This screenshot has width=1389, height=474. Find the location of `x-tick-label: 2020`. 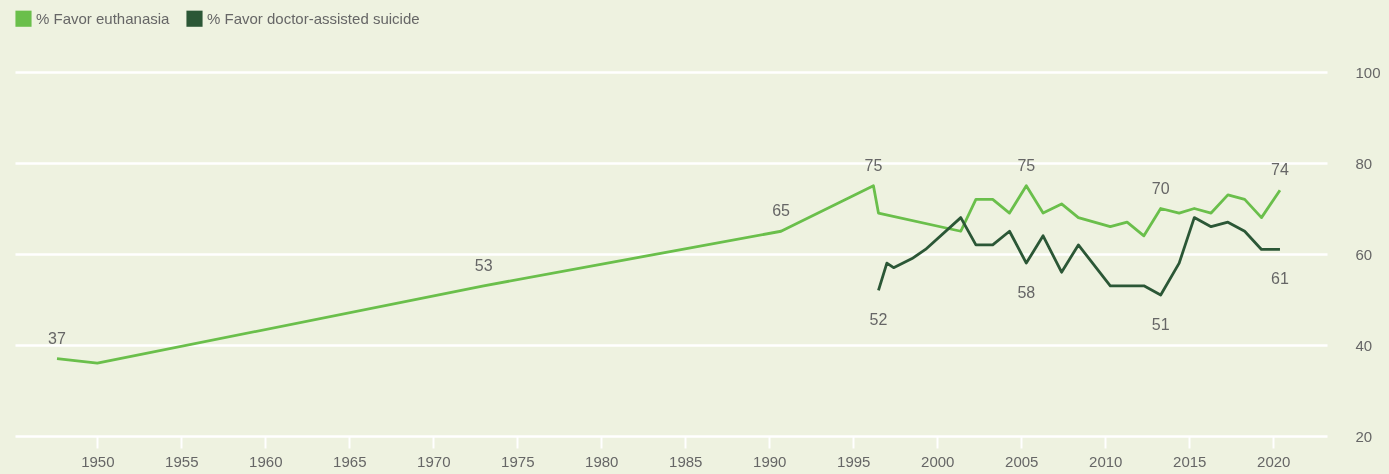

x-tick-label: 2020 is located at coordinates (1274, 461).